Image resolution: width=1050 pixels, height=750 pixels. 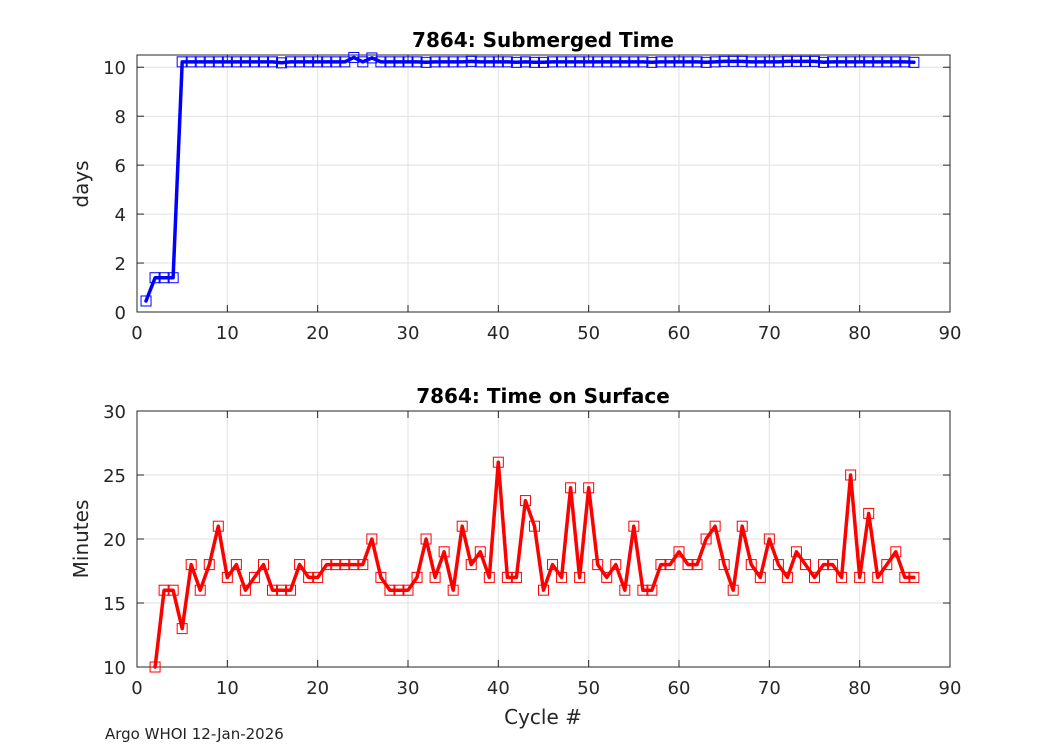 What do you see at coordinates (859, 688) in the screenshot?
I see `x-tick-label: 80` at bounding box center [859, 688].